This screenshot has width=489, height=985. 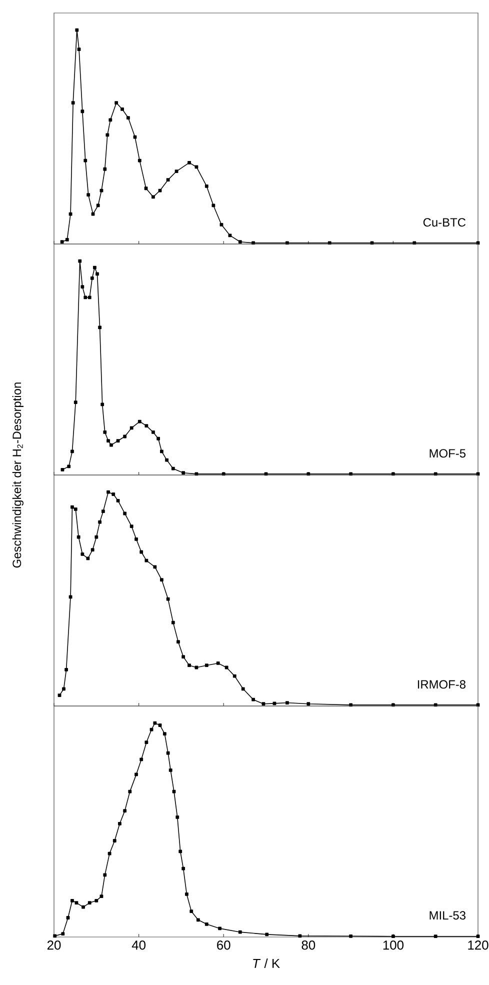 I want to click on x-tick-label: 100, so click(x=393, y=945).